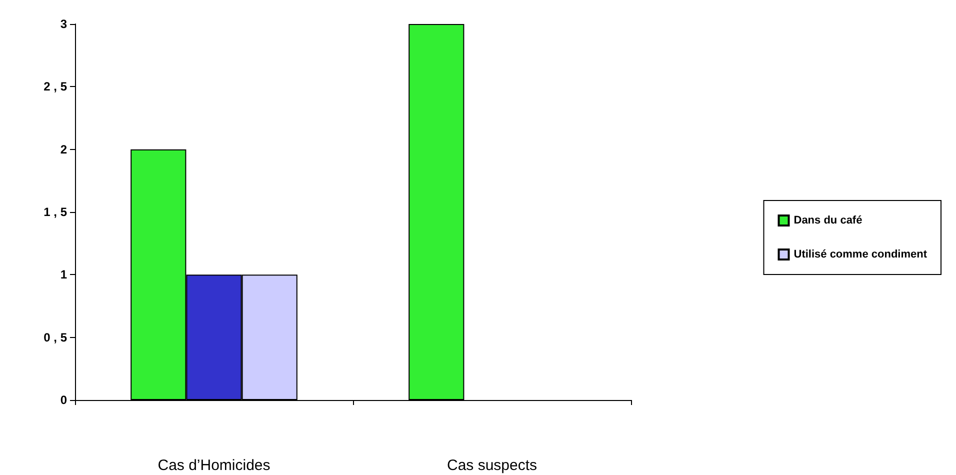 The image size is (956, 475). I want to click on y-tick-label: 0, so click(64, 400).